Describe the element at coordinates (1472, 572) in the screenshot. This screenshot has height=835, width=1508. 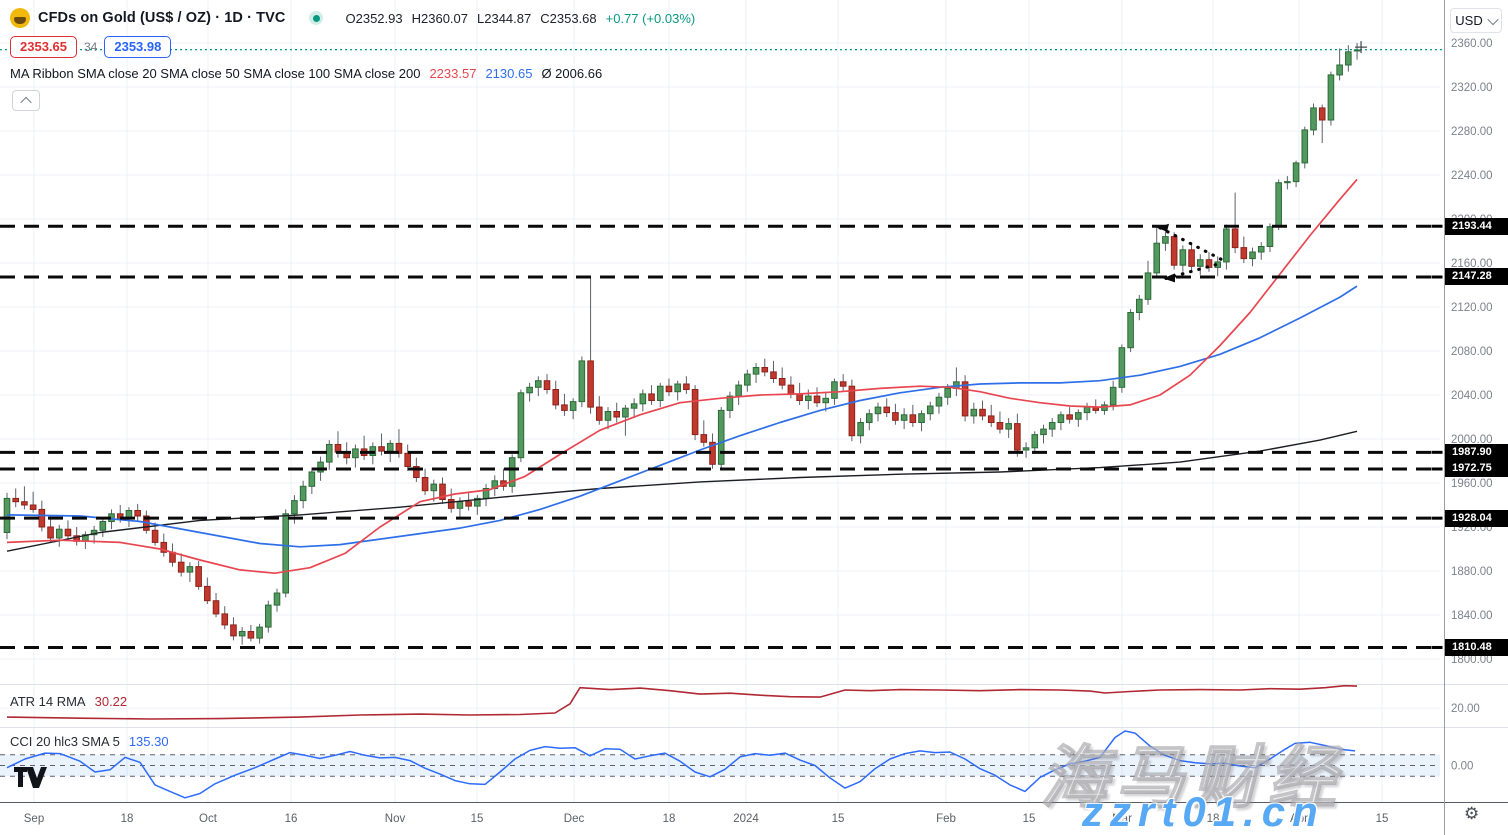
I see `price-tick-label: 1880.00` at that location.